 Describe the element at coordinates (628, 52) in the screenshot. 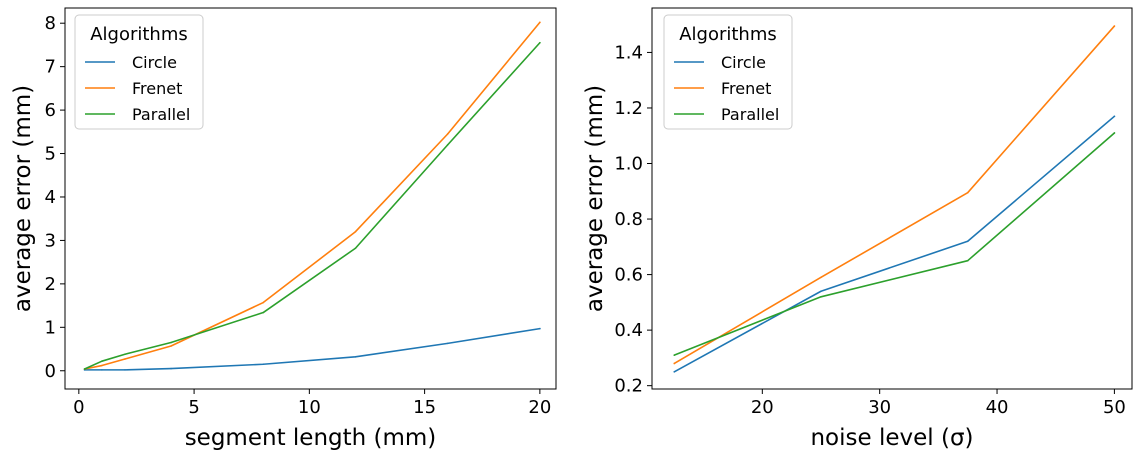

I see `y-tick-label: 1.4` at that location.